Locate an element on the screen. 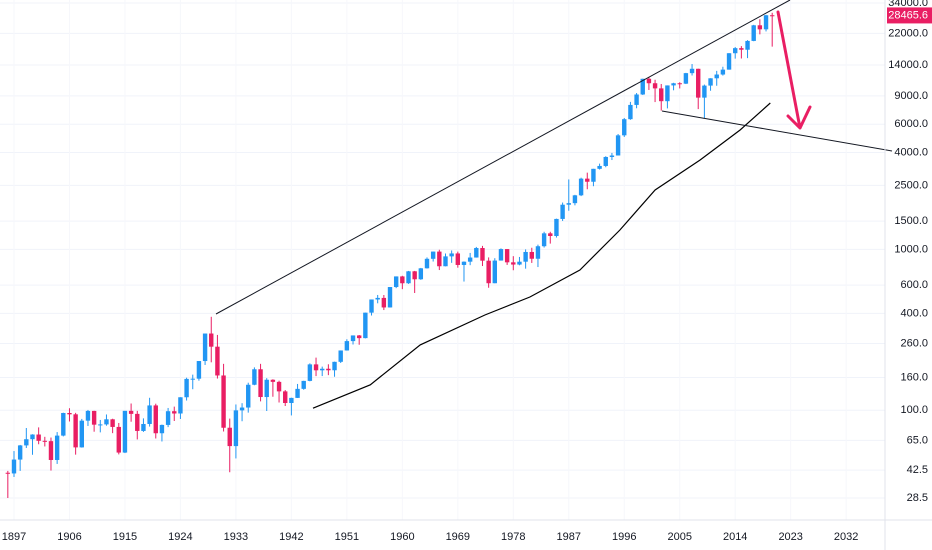  x-tick-label: 1951 is located at coordinates (347, 537).